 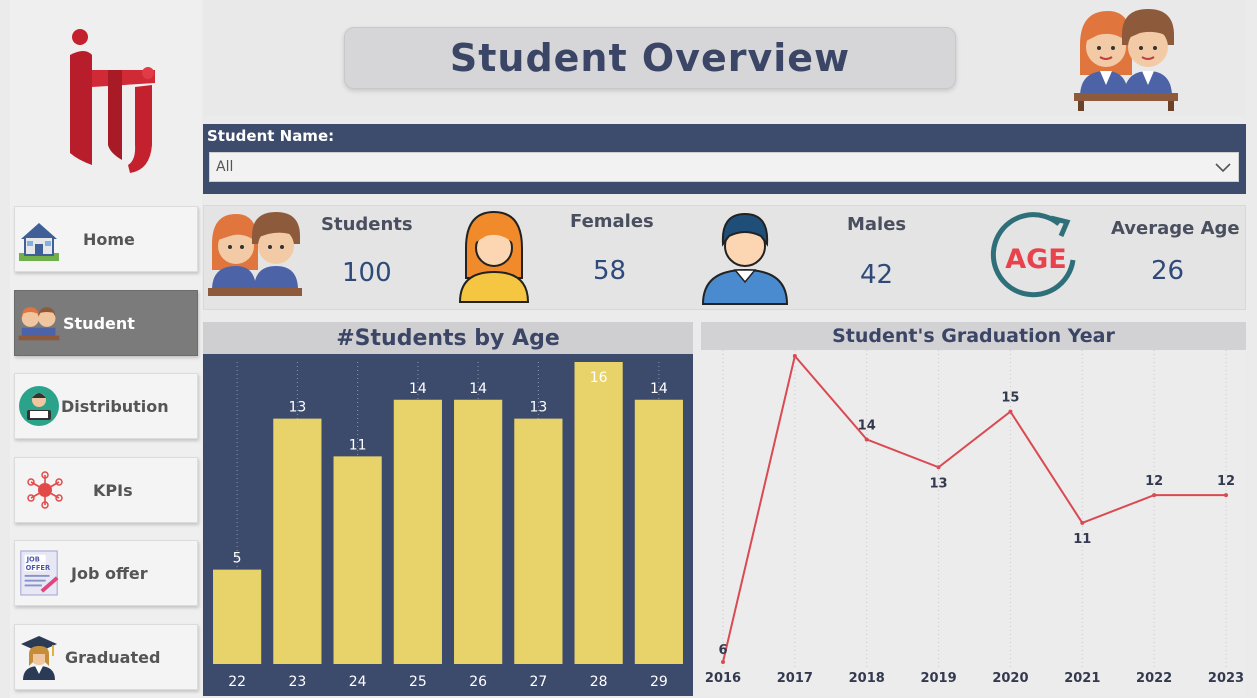 I want to click on female-icon, so click(x=494, y=256).